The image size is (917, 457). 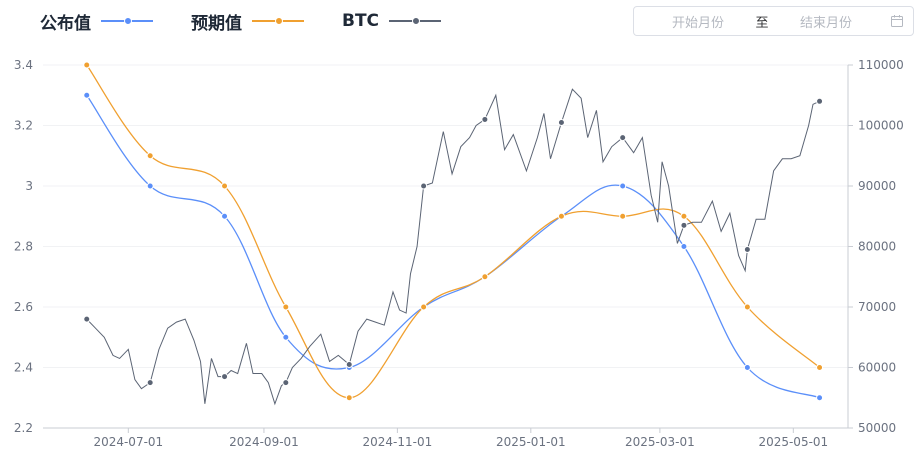 I want to click on legend-item-btc: BTC, so click(x=392, y=21).